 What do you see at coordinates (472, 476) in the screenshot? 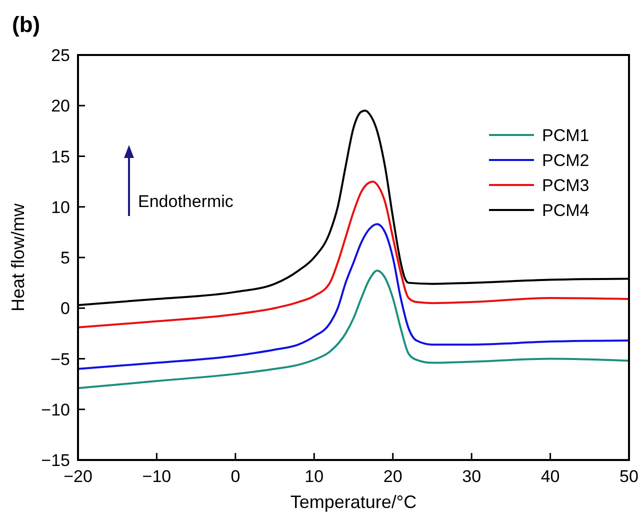
I see `x-tick-label: 30` at bounding box center [472, 476].